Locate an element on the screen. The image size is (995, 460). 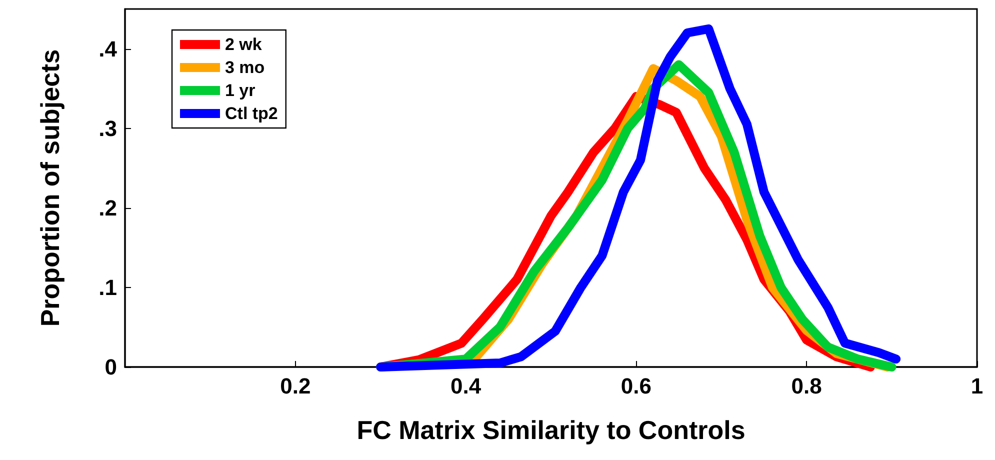
y-tick-label: .3 is located at coordinates (107, 128).